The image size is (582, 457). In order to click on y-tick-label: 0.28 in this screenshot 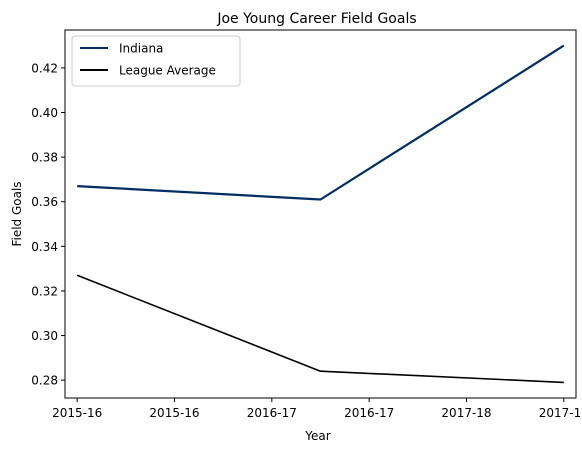, I will do `click(44, 381)`.